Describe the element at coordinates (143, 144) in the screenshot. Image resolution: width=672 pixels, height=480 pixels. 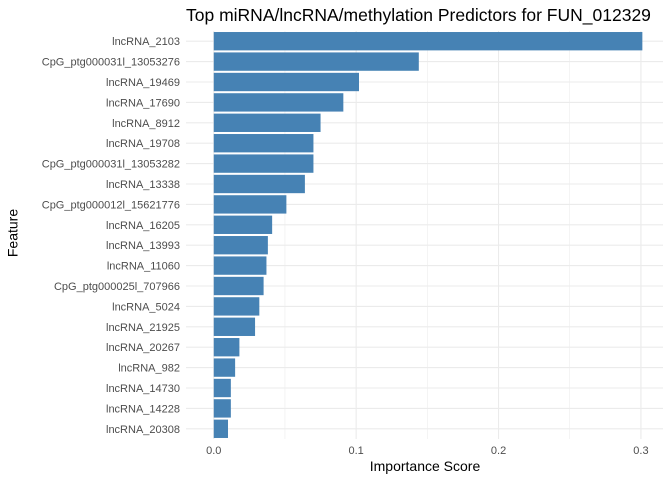
I see `y-tick-label: lncRNA_19708` at that location.